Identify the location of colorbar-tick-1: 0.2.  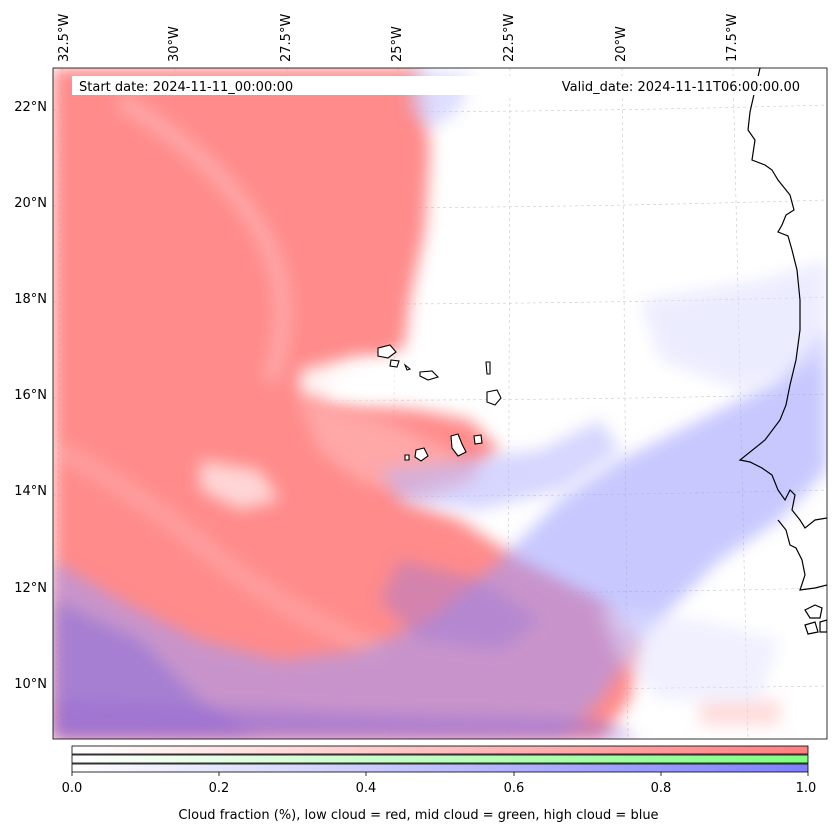
(219, 788).